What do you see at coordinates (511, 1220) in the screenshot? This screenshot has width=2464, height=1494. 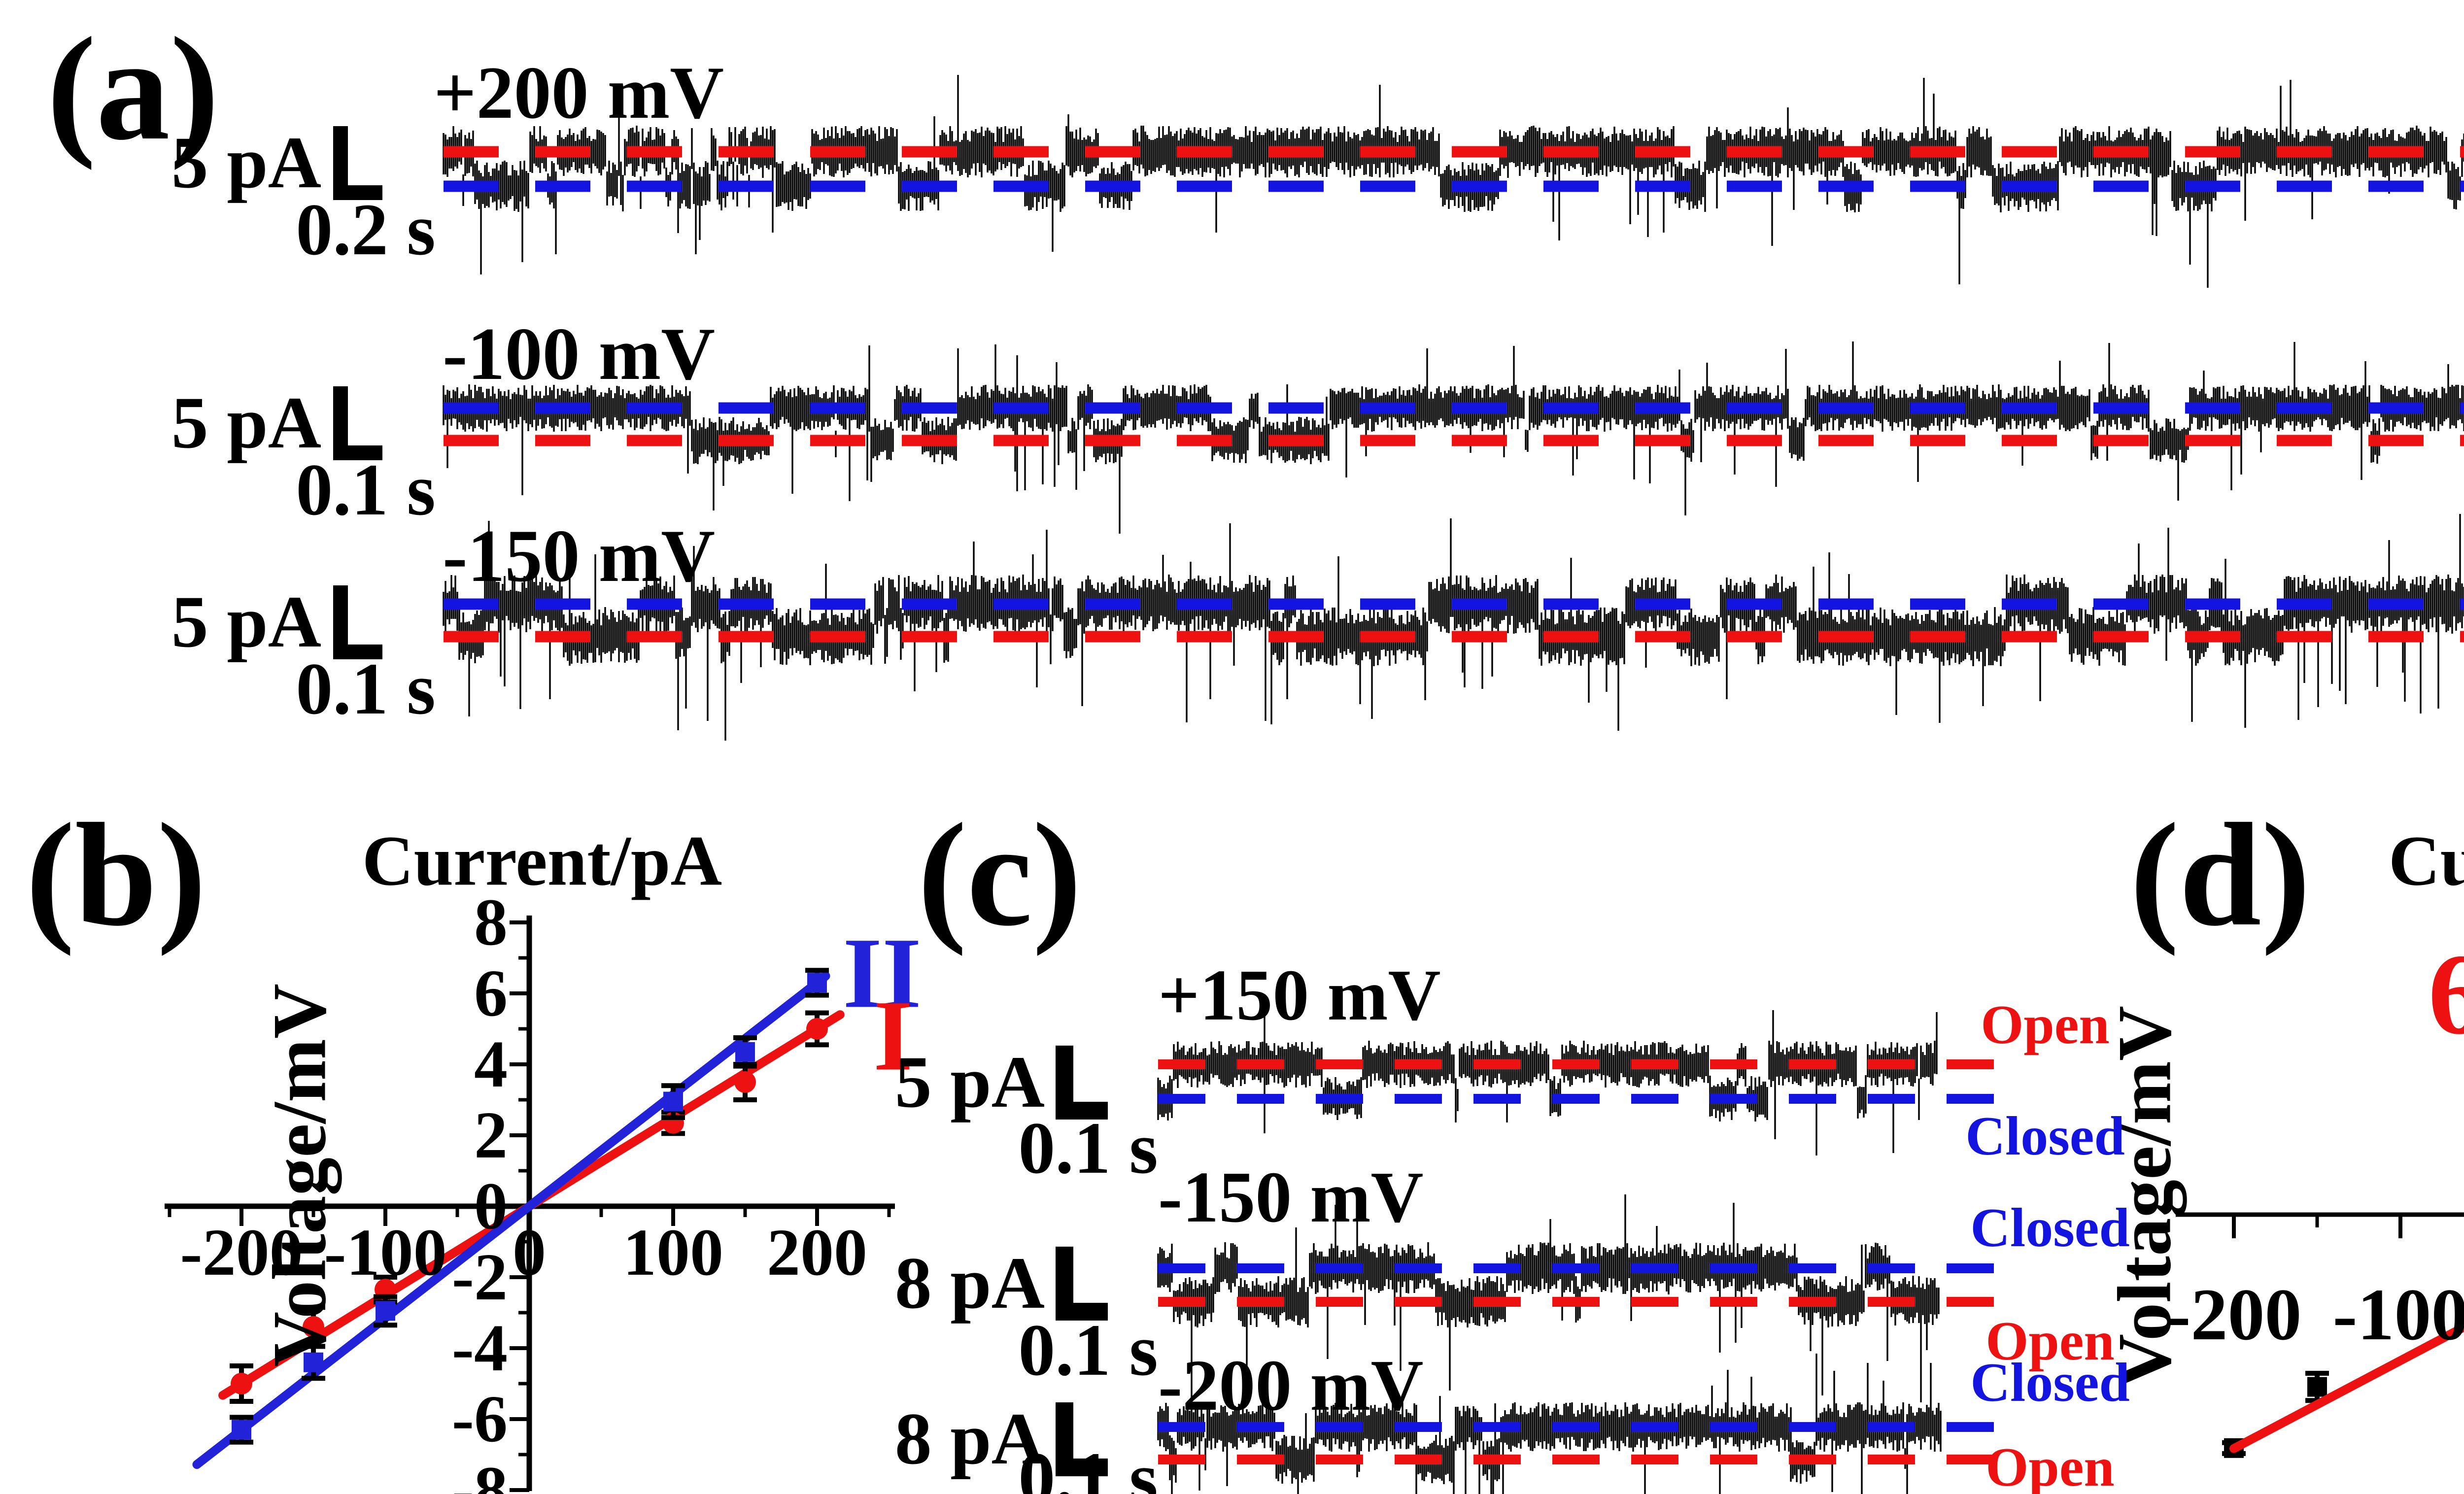 I see `panel-b-fit-line-II` at bounding box center [511, 1220].